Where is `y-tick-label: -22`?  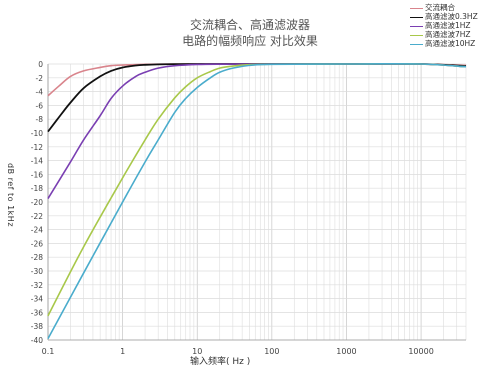 y-tick-label: -22 is located at coordinates (37, 216).